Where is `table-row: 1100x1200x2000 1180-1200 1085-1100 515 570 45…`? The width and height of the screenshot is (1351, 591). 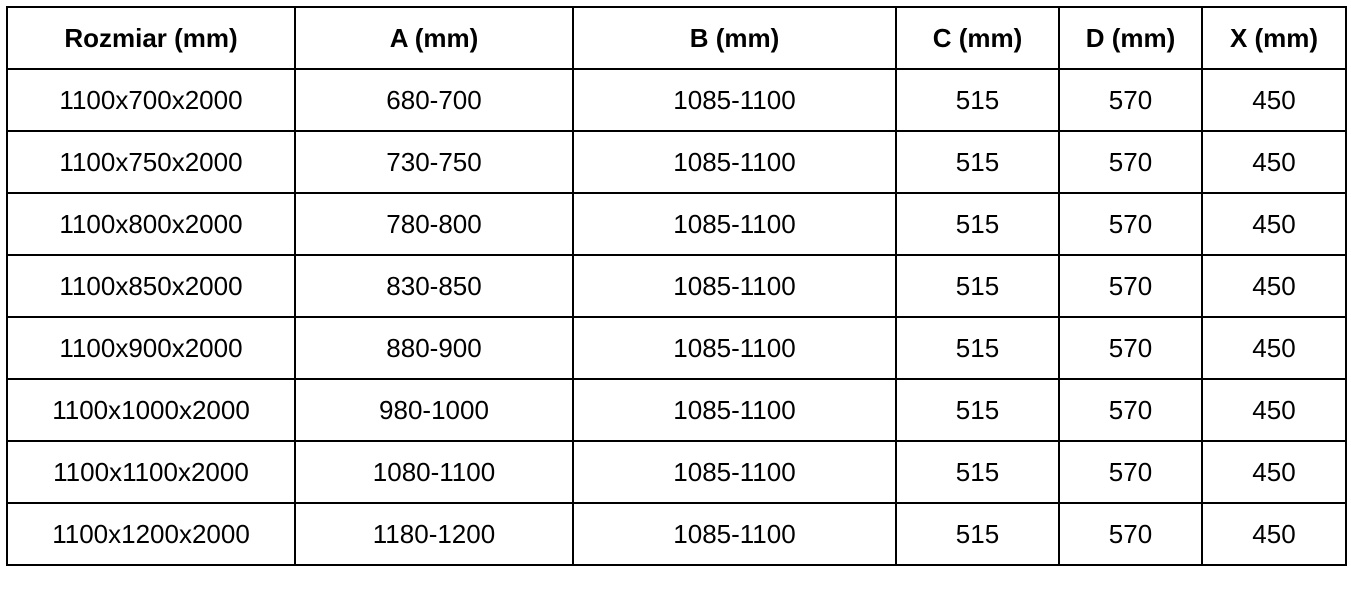 table-row: 1100x1200x2000 1180-1200 1085-1100 515 570 45… is located at coordinates (676, 534).